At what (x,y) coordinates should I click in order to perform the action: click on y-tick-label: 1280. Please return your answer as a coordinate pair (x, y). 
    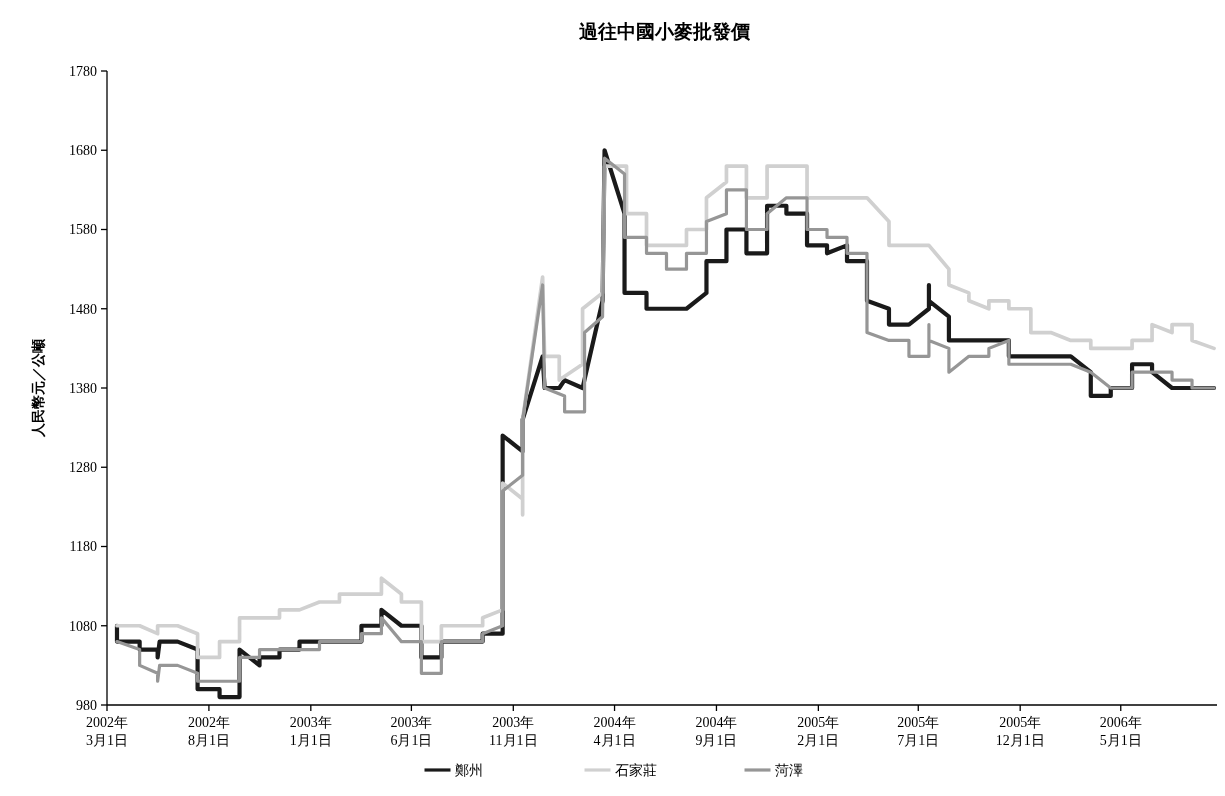
    Looking at the image, I should click on (83, 468).